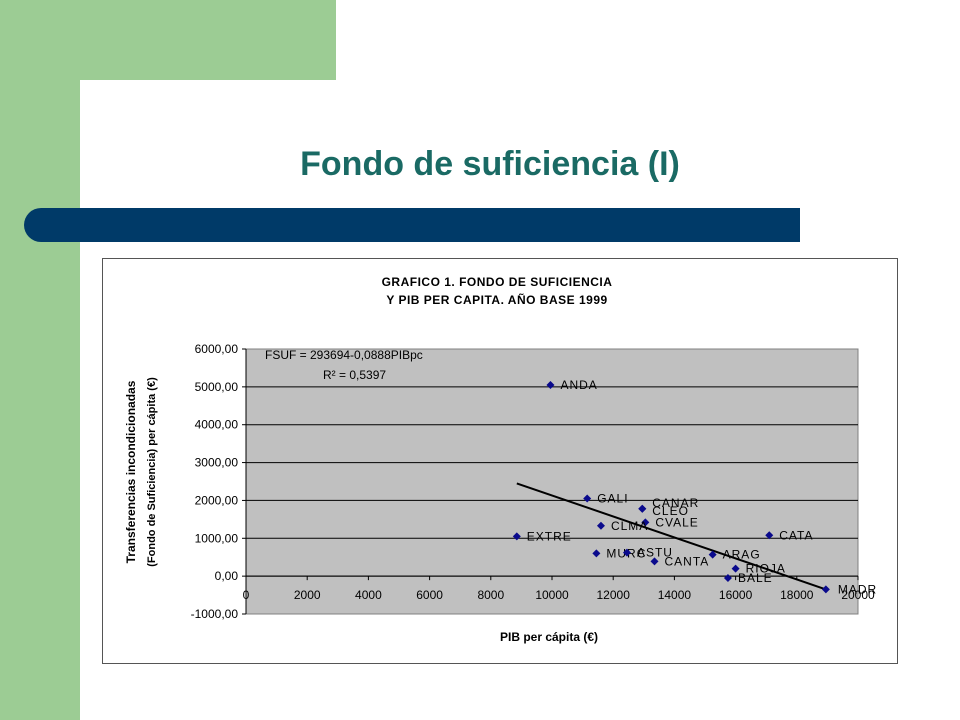 This screenshot has width=960, height=720. Describe the element at coordinates (152, 472) in the screenshot. I see `y-axis-label-line2: (Fondo de Suficiencia) per cápita (€)` at that location.